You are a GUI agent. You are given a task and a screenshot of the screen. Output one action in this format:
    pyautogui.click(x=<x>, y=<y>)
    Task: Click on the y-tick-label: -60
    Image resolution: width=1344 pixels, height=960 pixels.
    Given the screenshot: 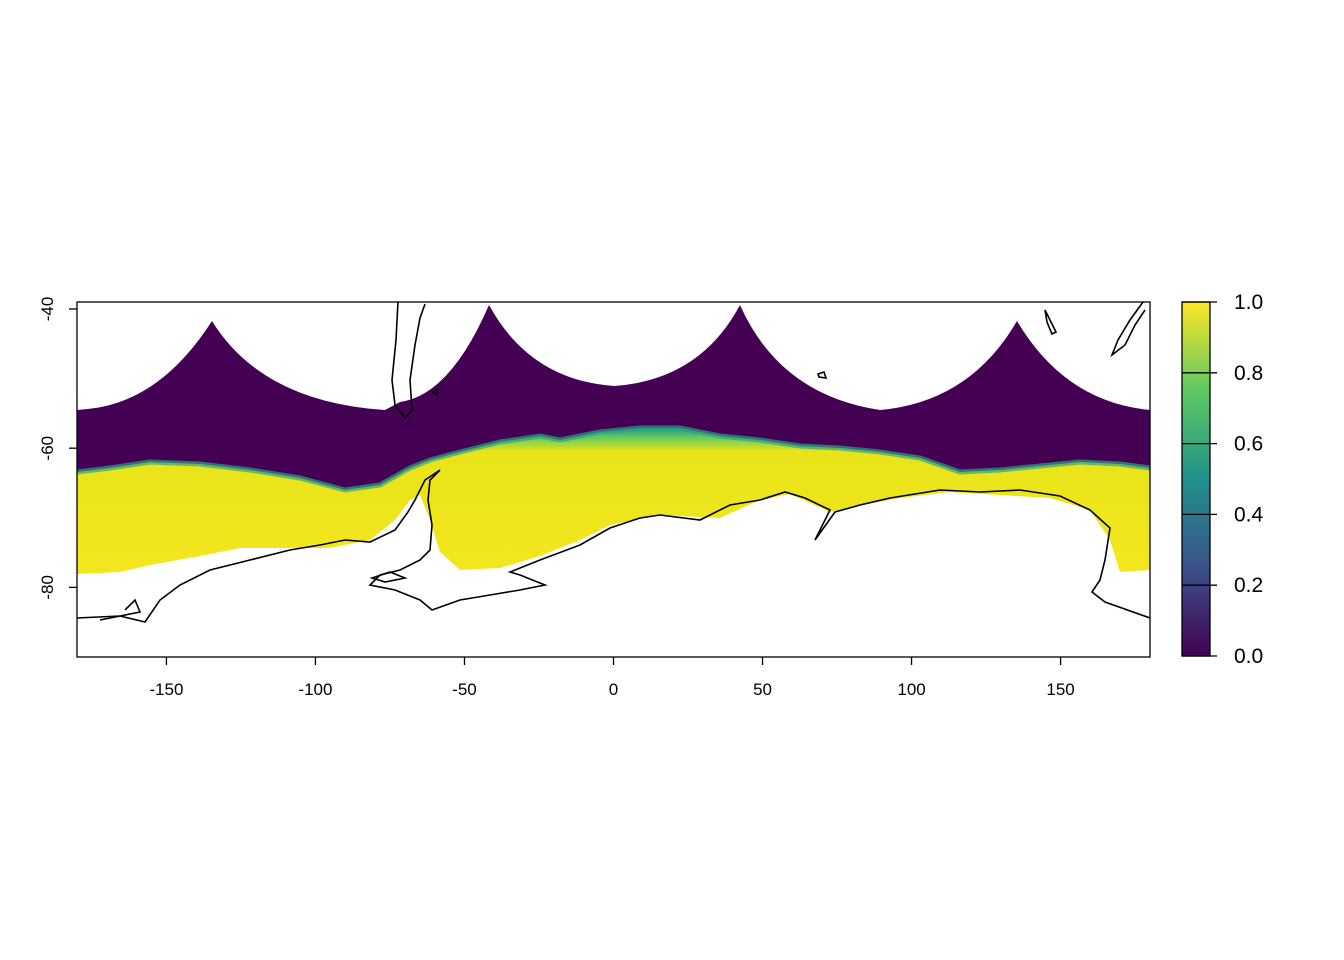 What is the action you would take?
    pyautogui.click(x=47, y=448)
    